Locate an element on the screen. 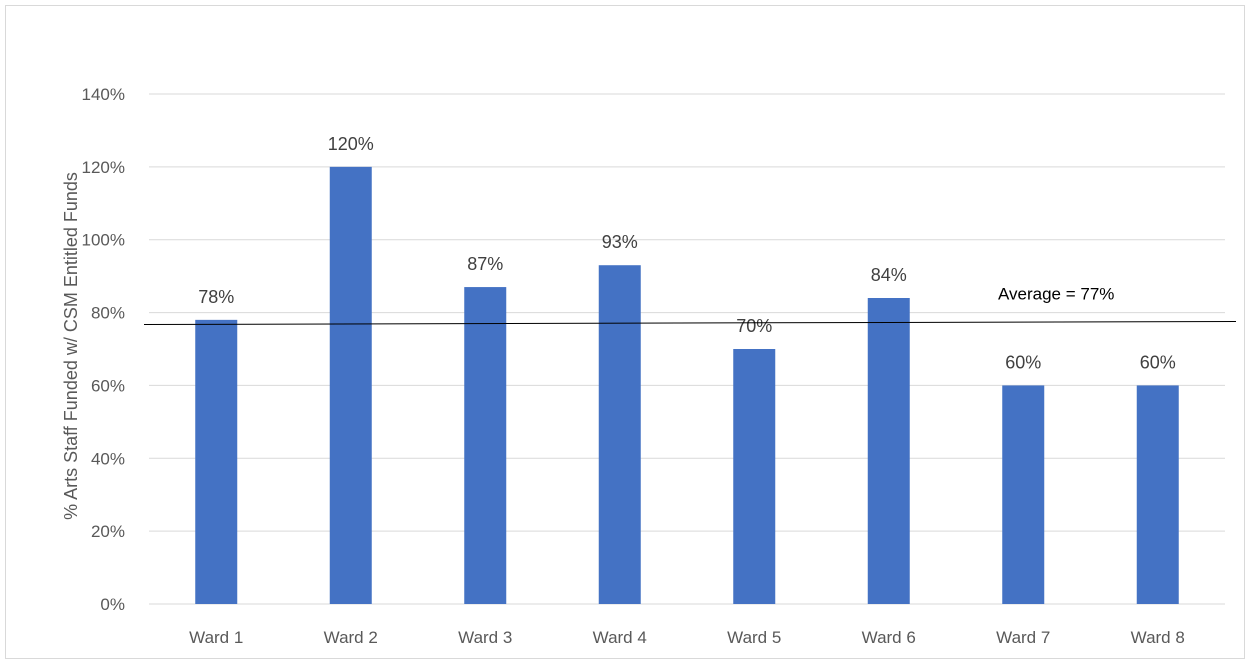 The width and height of the screenshot is (1253, 664). x-tick-label: Ward 6 is located at coordinates (889, 637).